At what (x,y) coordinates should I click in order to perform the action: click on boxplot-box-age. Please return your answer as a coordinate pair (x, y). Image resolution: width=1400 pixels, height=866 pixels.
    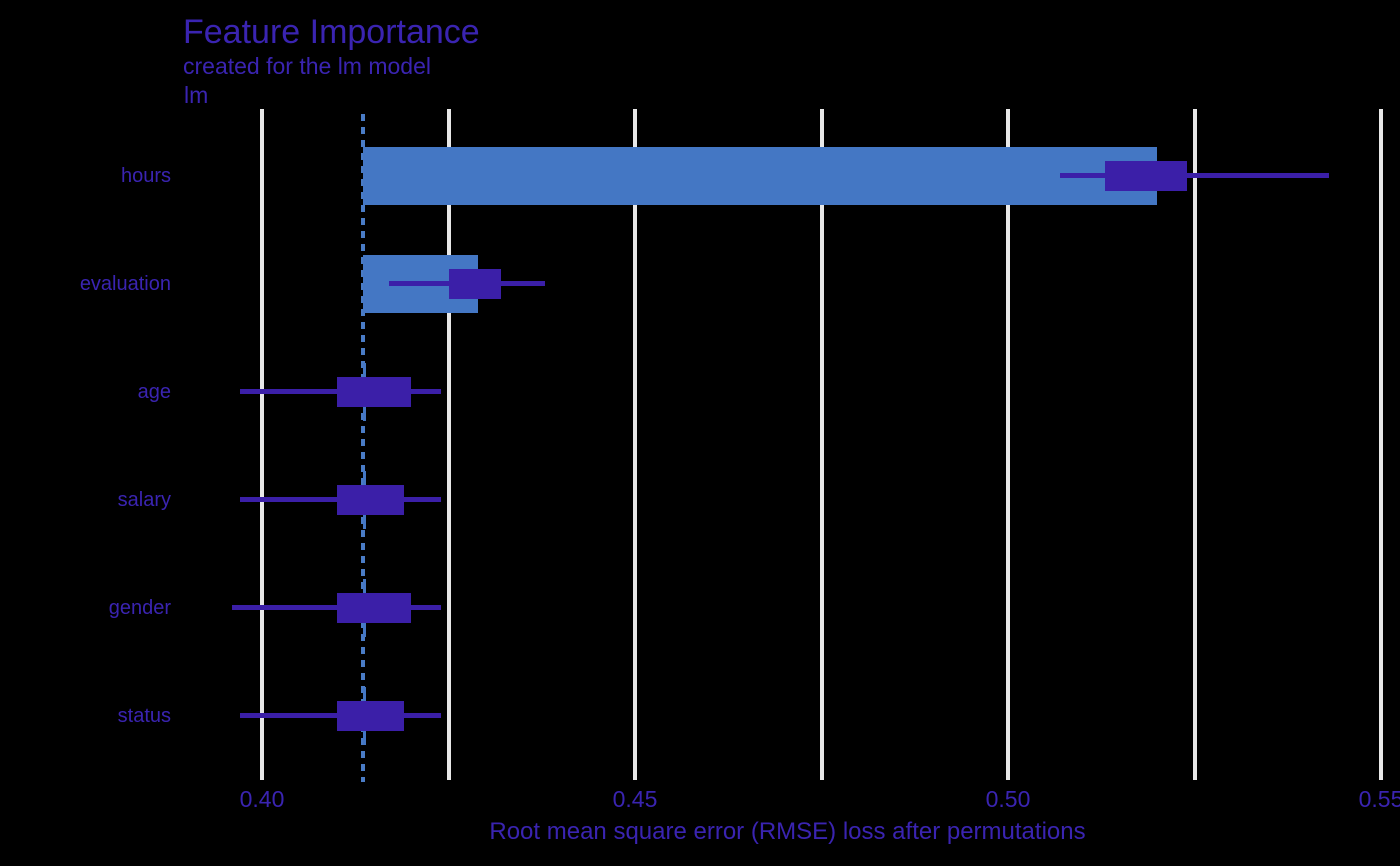
    Looking at the image, I should click on (374, 392).